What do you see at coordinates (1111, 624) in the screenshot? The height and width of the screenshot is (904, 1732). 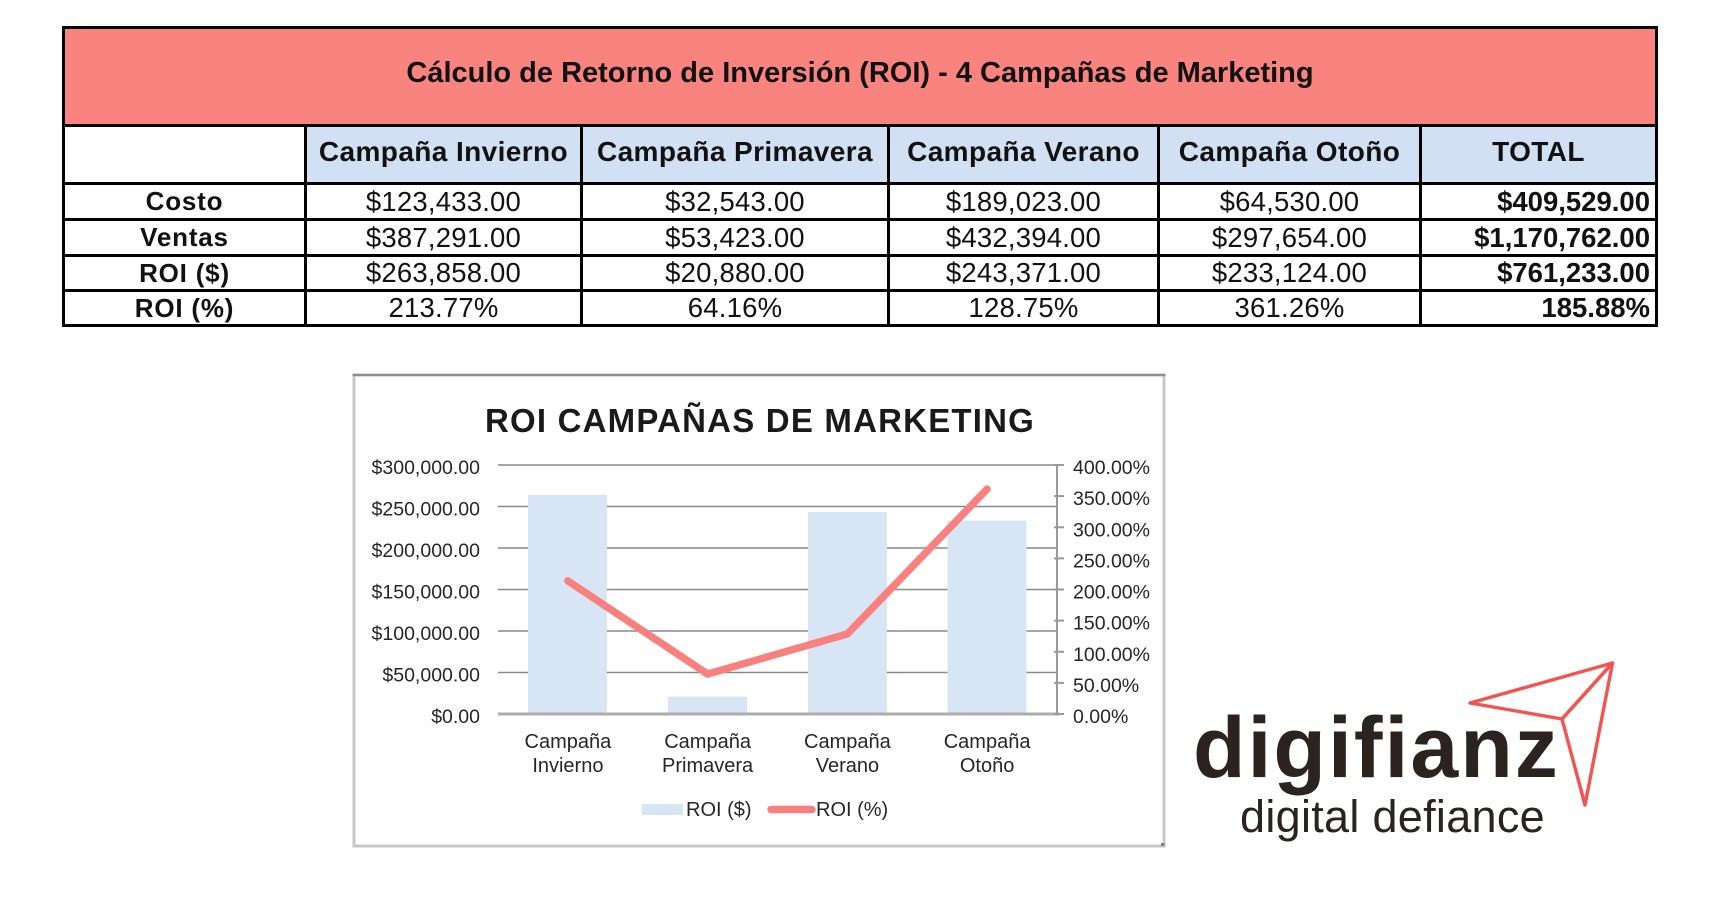 I see `svg-text: 150.00%` at bounding box center [1111, 624].